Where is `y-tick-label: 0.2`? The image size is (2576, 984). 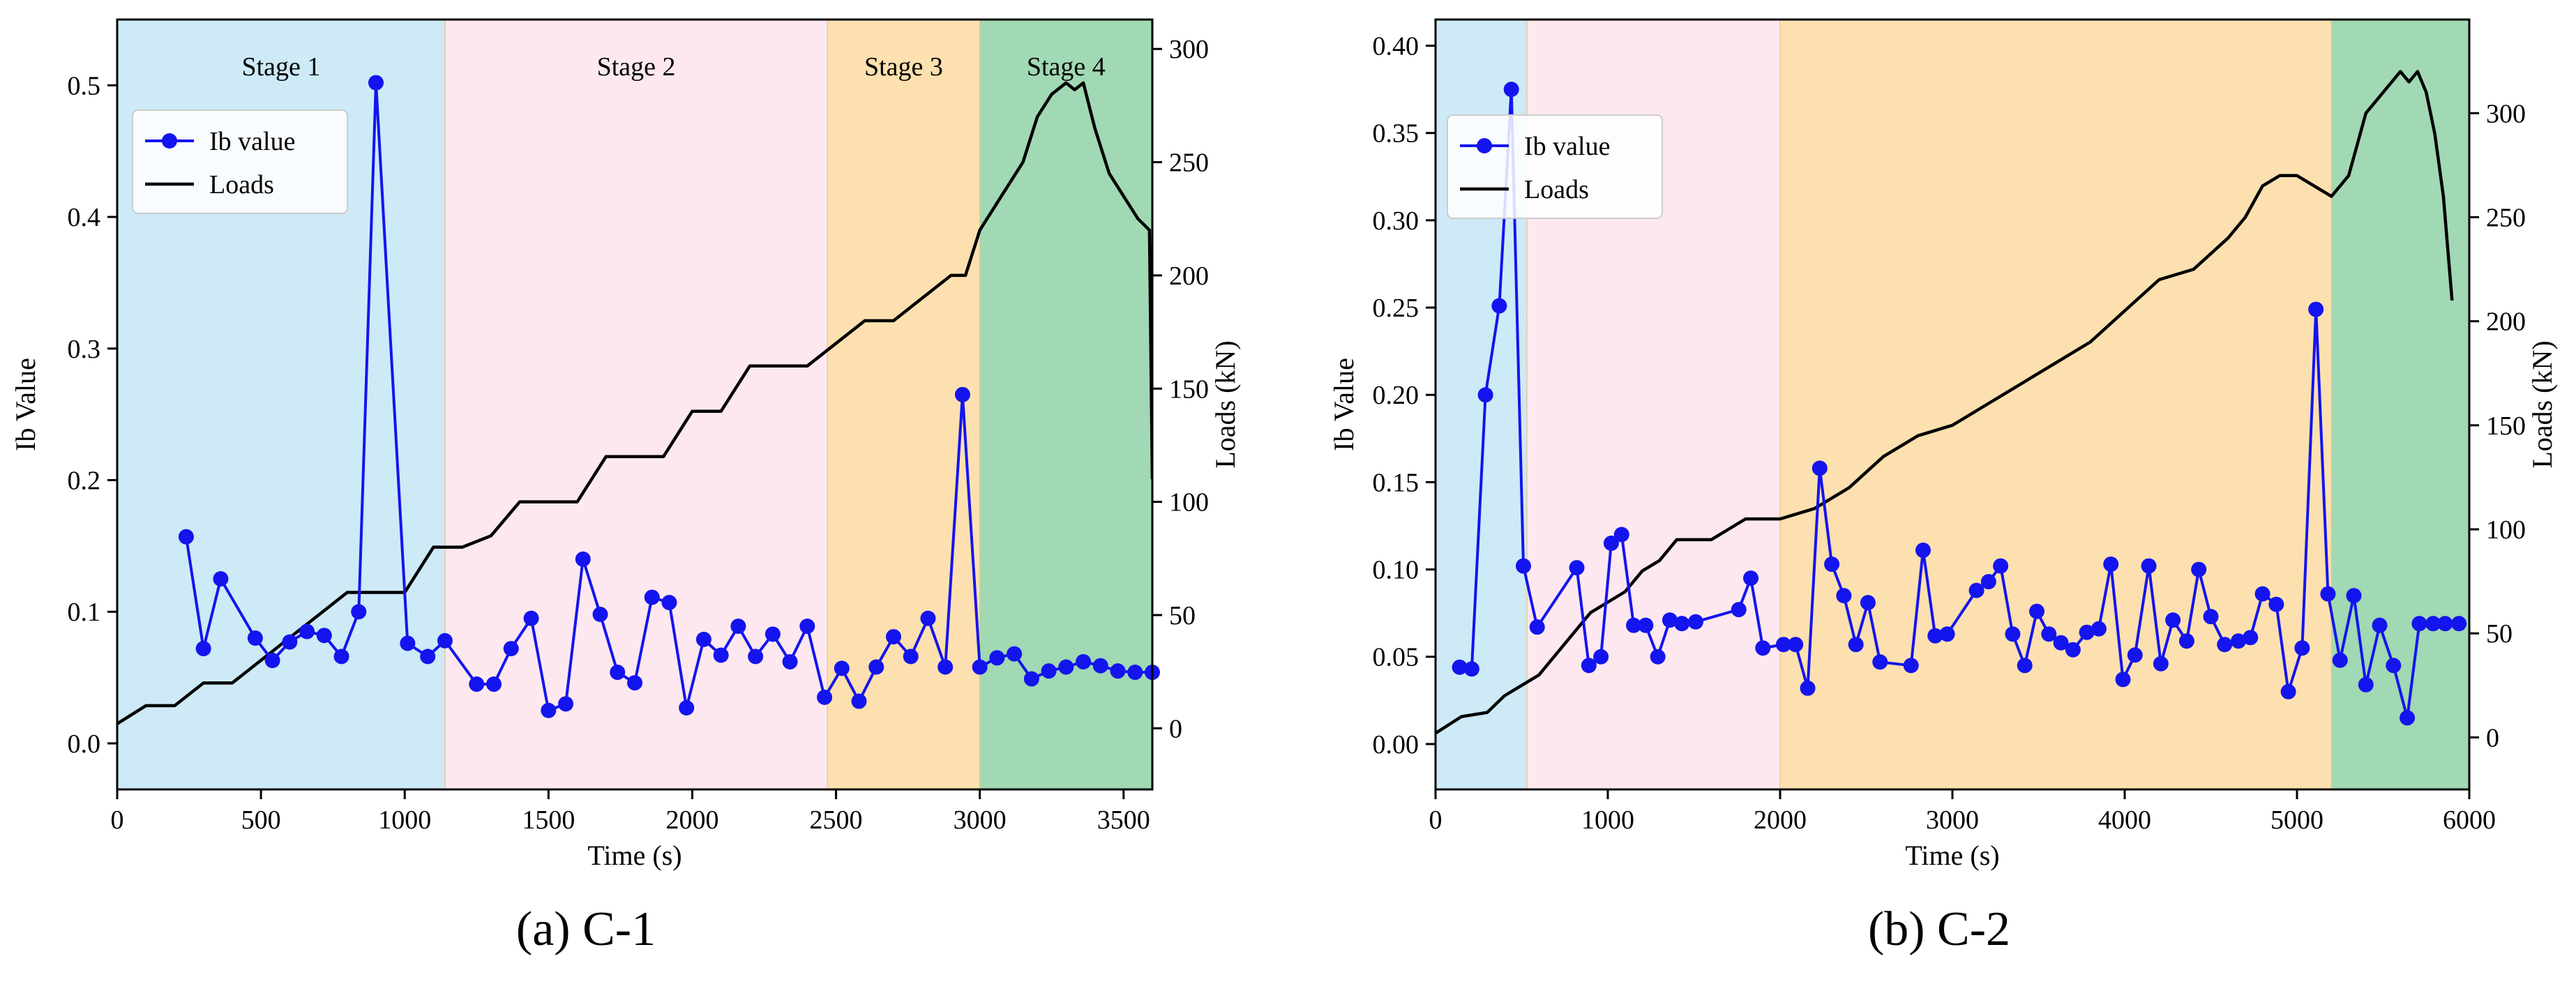
y-tick-label: 0.2 is located at coordinates (84, 481).